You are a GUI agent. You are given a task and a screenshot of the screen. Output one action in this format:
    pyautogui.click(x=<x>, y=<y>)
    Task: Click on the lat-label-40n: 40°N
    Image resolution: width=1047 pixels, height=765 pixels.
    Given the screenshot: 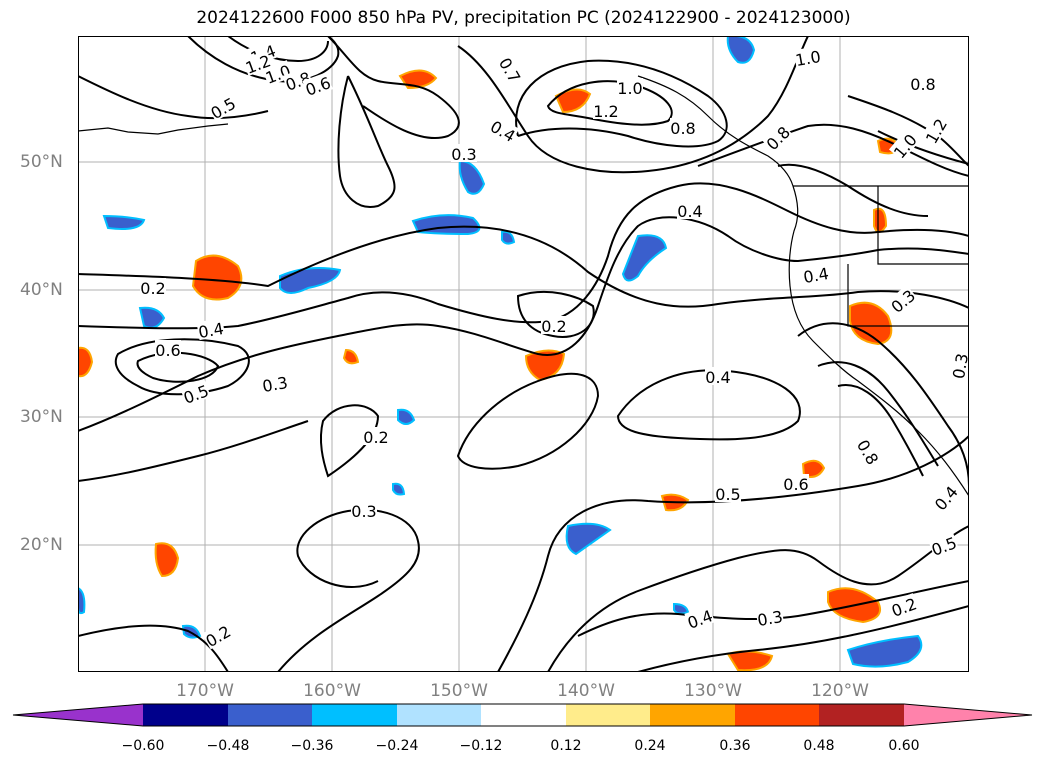 What is the action you would take?
    pyautogui.click(x=41, y=290)
    